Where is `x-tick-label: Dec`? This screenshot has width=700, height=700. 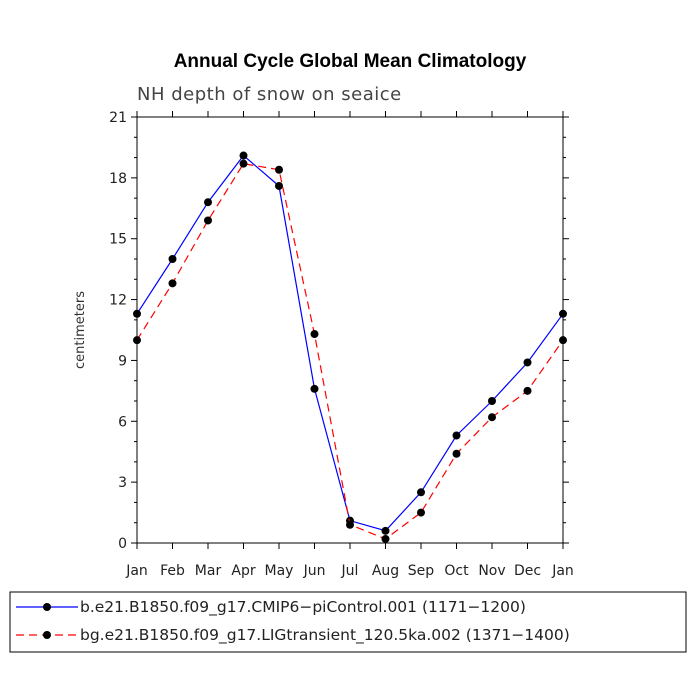
x-tick-label: Dec is located at coordinates (527, 571).